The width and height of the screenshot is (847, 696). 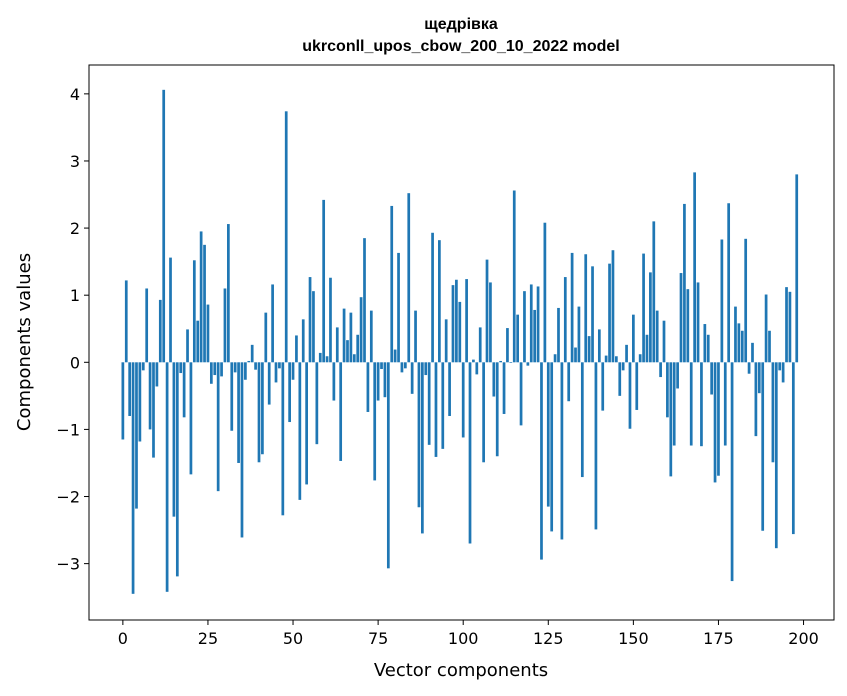 I want to click on x-tick-label: 75, so click(x=378, y=638).